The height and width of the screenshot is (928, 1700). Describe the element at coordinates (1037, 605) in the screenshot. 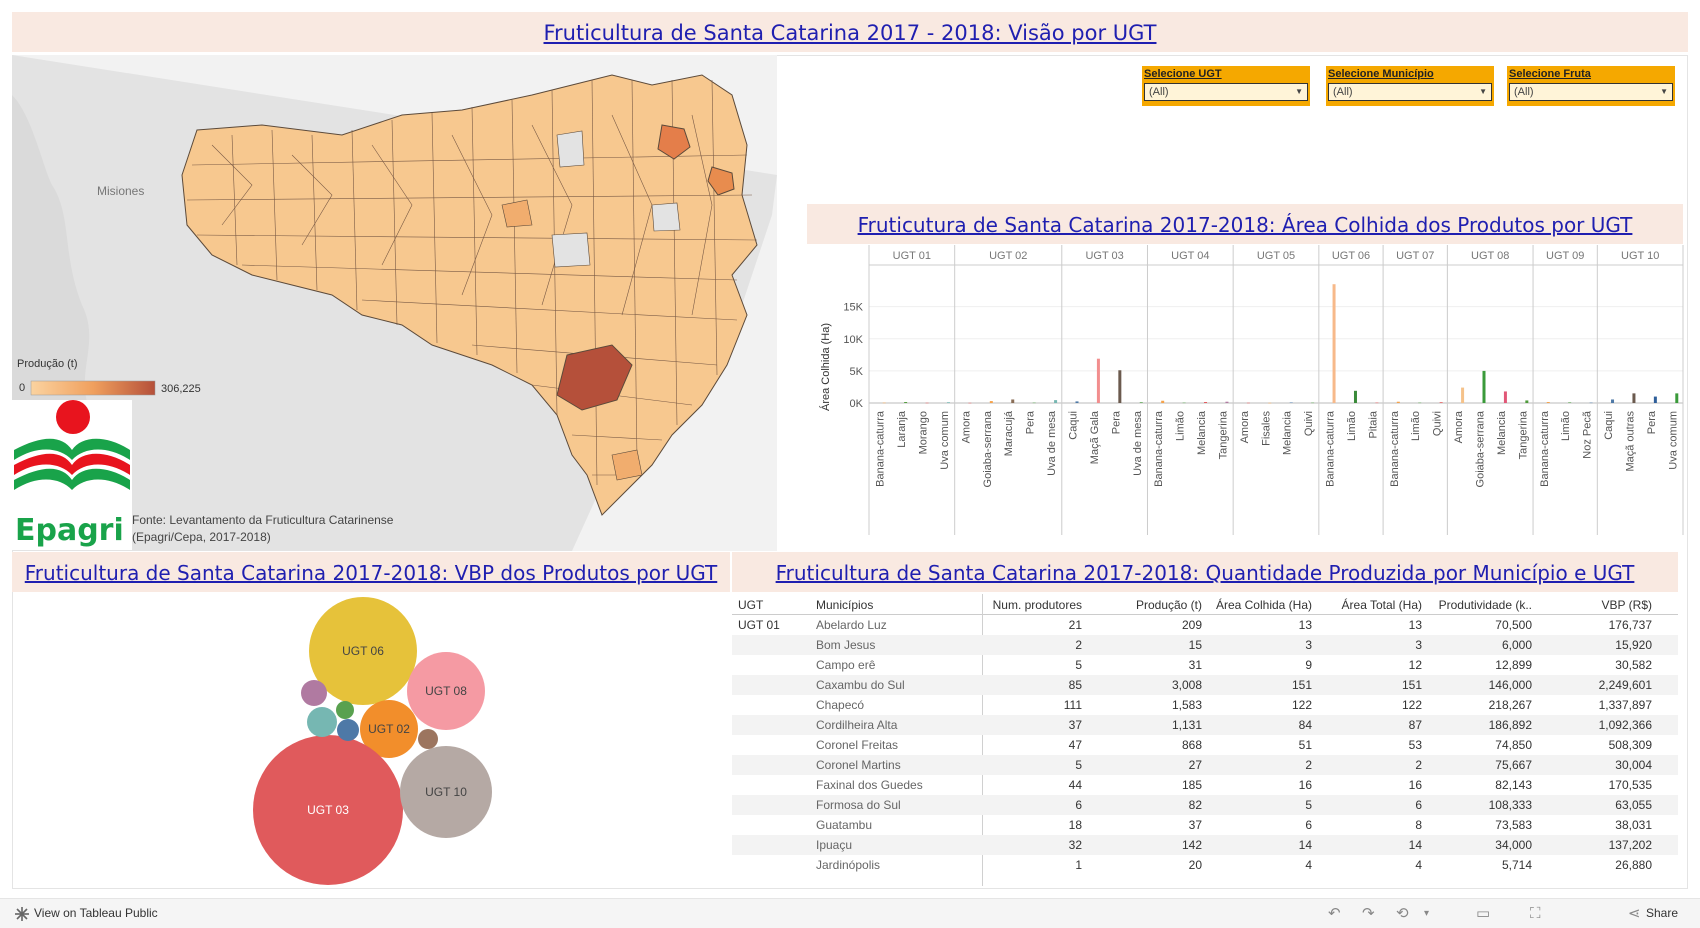

I see `col-header-produtores: Num. produtores` at that location.